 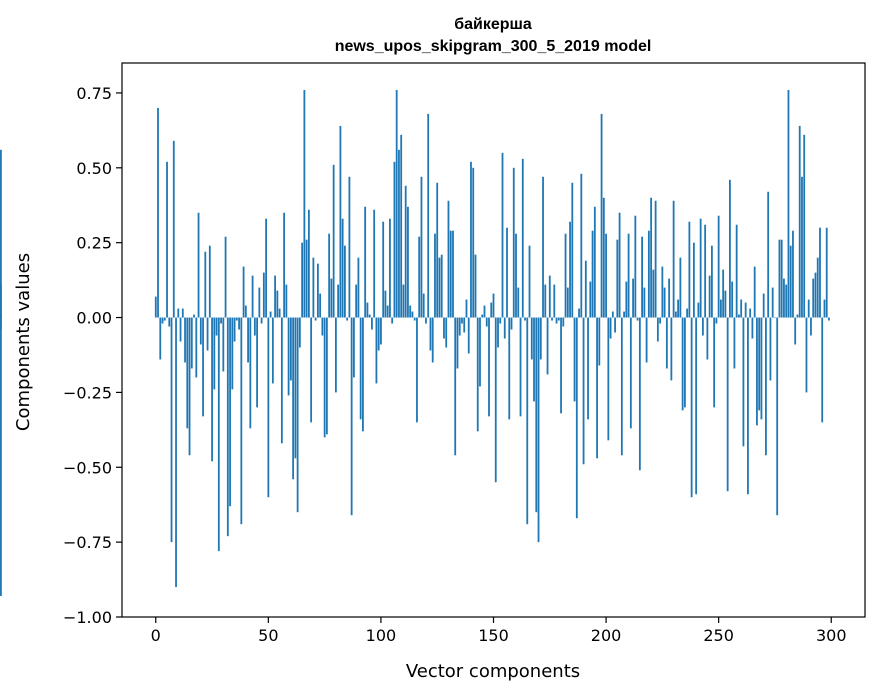 What do you see at coordinates (92, 355) in the screenshot?
I see `y-axis-ticks: −1.00 −0.75 −0.50 −0.25 0.00 0.25 0.50 0.75` at bounding box center [92, 355].